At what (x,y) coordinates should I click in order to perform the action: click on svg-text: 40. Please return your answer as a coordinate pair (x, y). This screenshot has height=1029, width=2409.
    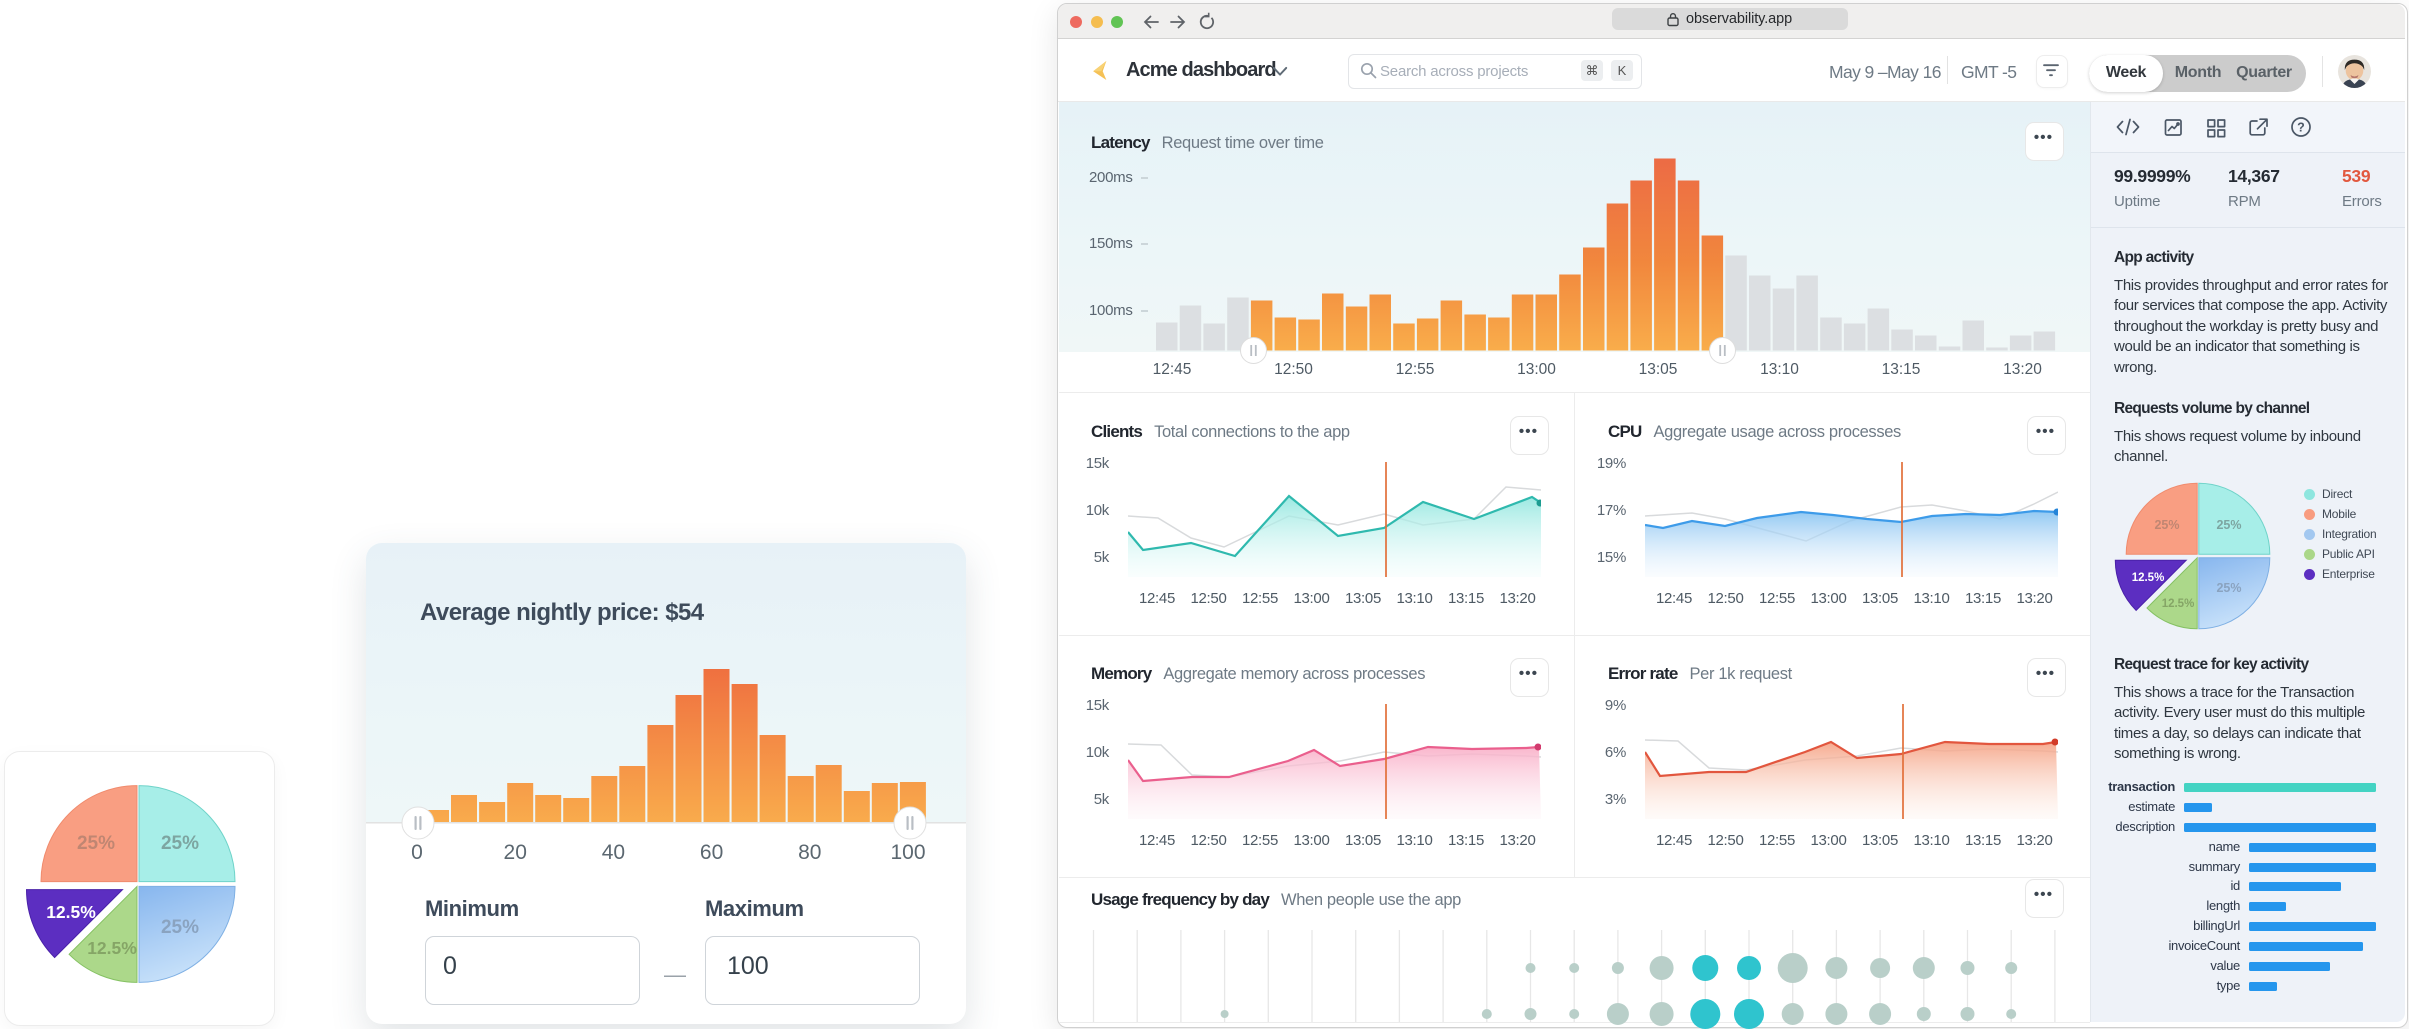
    Looking at the image, I should click on (613, 852).